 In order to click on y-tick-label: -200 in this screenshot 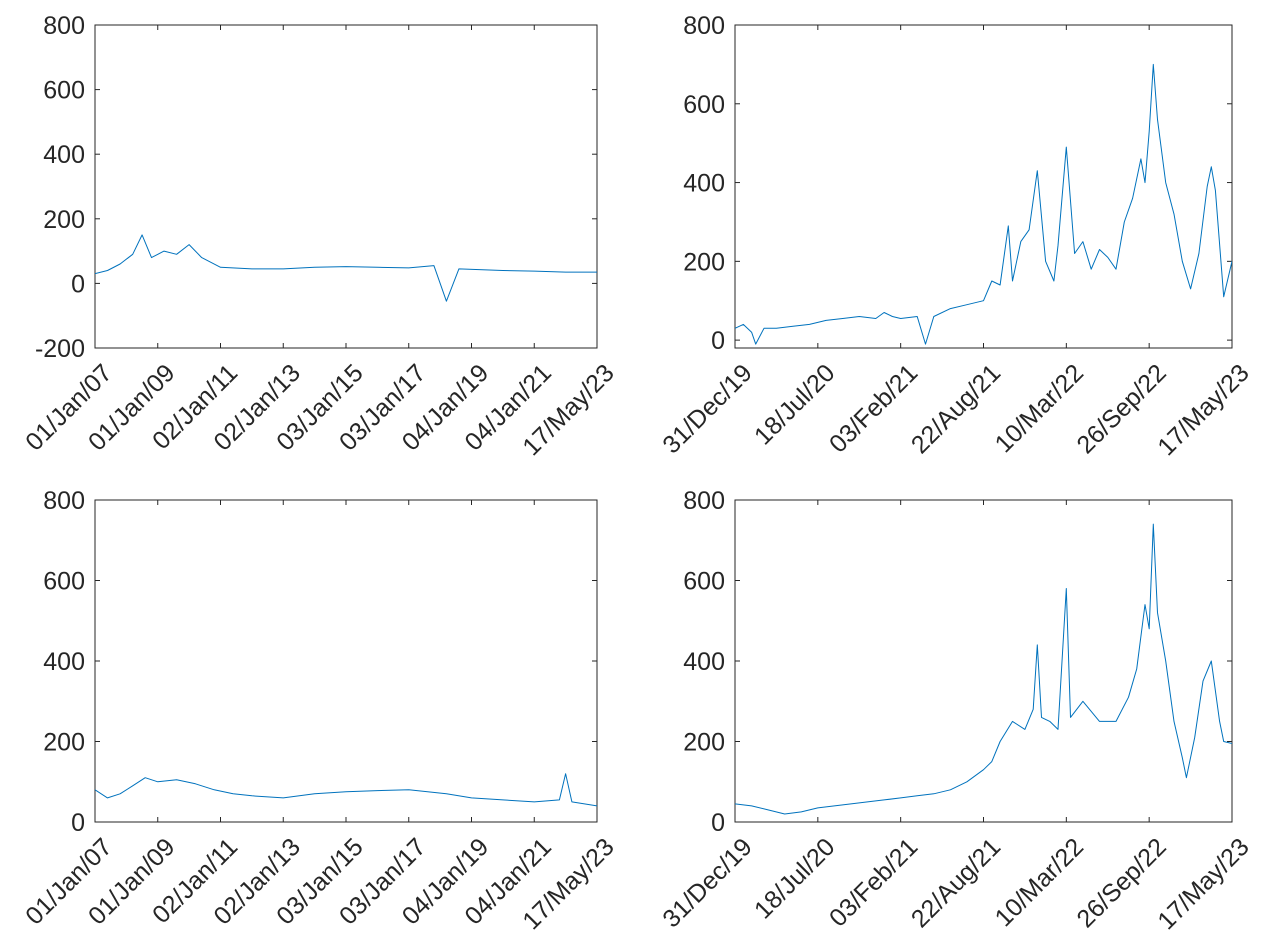, I will do `click(60, 349)`.